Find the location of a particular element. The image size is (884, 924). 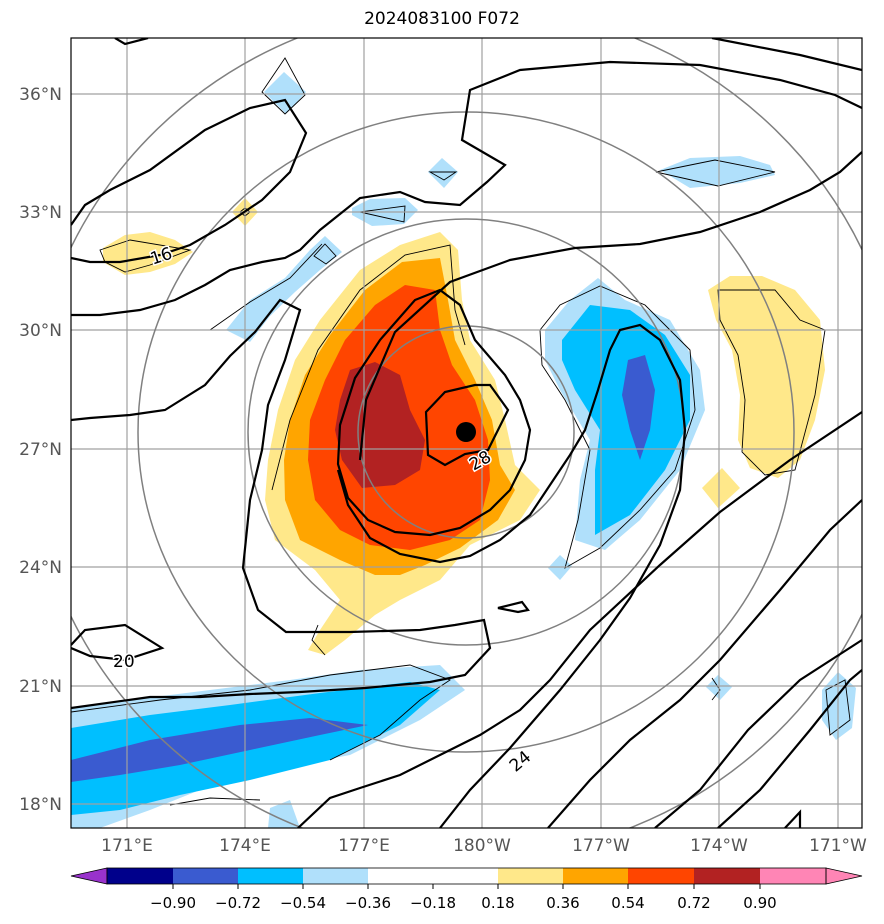

lon-label-171w: 171°W is located at coordinates (838, 846).